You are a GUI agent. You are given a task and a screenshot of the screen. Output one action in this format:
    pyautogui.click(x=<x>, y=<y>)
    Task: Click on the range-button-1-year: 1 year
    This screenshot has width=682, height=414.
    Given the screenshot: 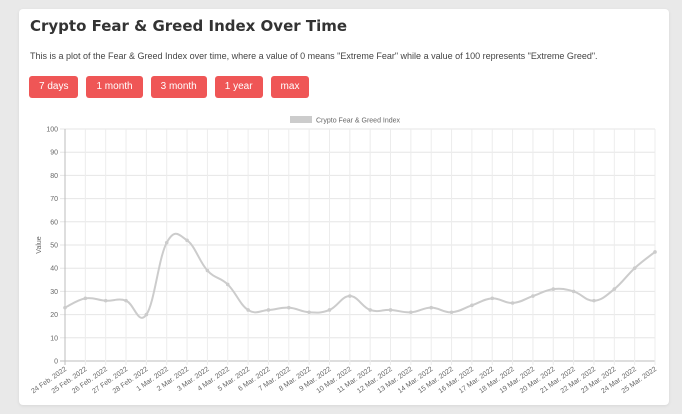 What is the action you would take?
    pyautogui.click(x=238, y=87)
    